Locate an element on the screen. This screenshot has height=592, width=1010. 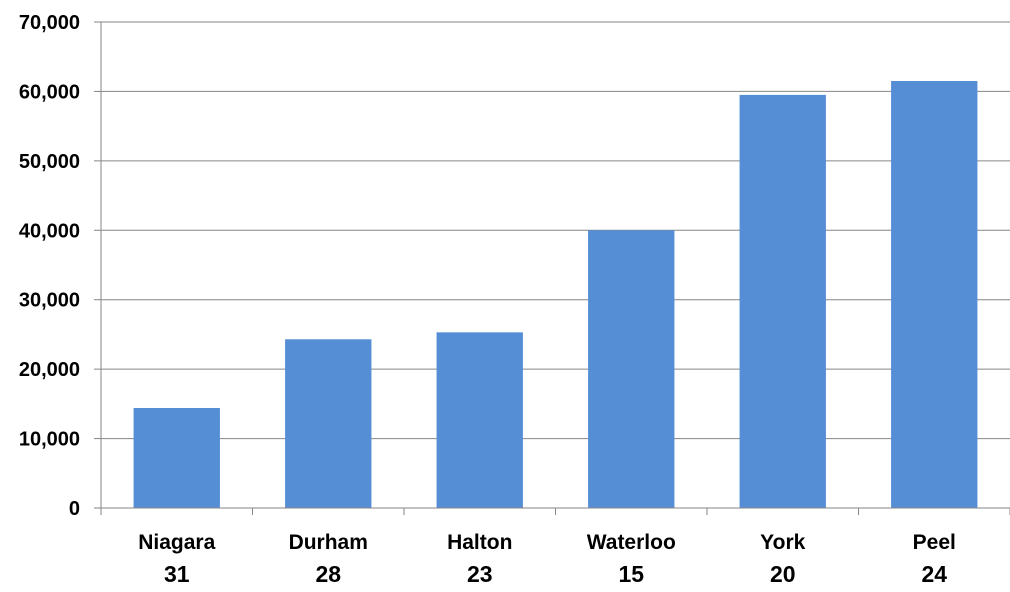
y-tick-label: 30,000 is located at coordinates (49, 301).